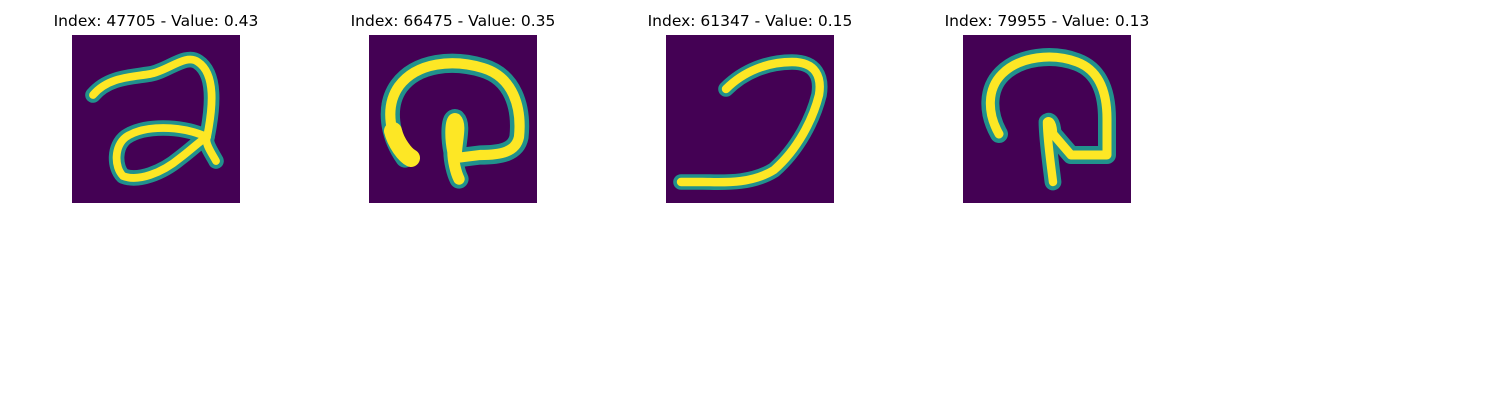 The image size is (1500, 400). What do you see at coordinates (453, 119) in the screenshot?
I see `panel-2-digit-image` at bounding box center [453, 119].